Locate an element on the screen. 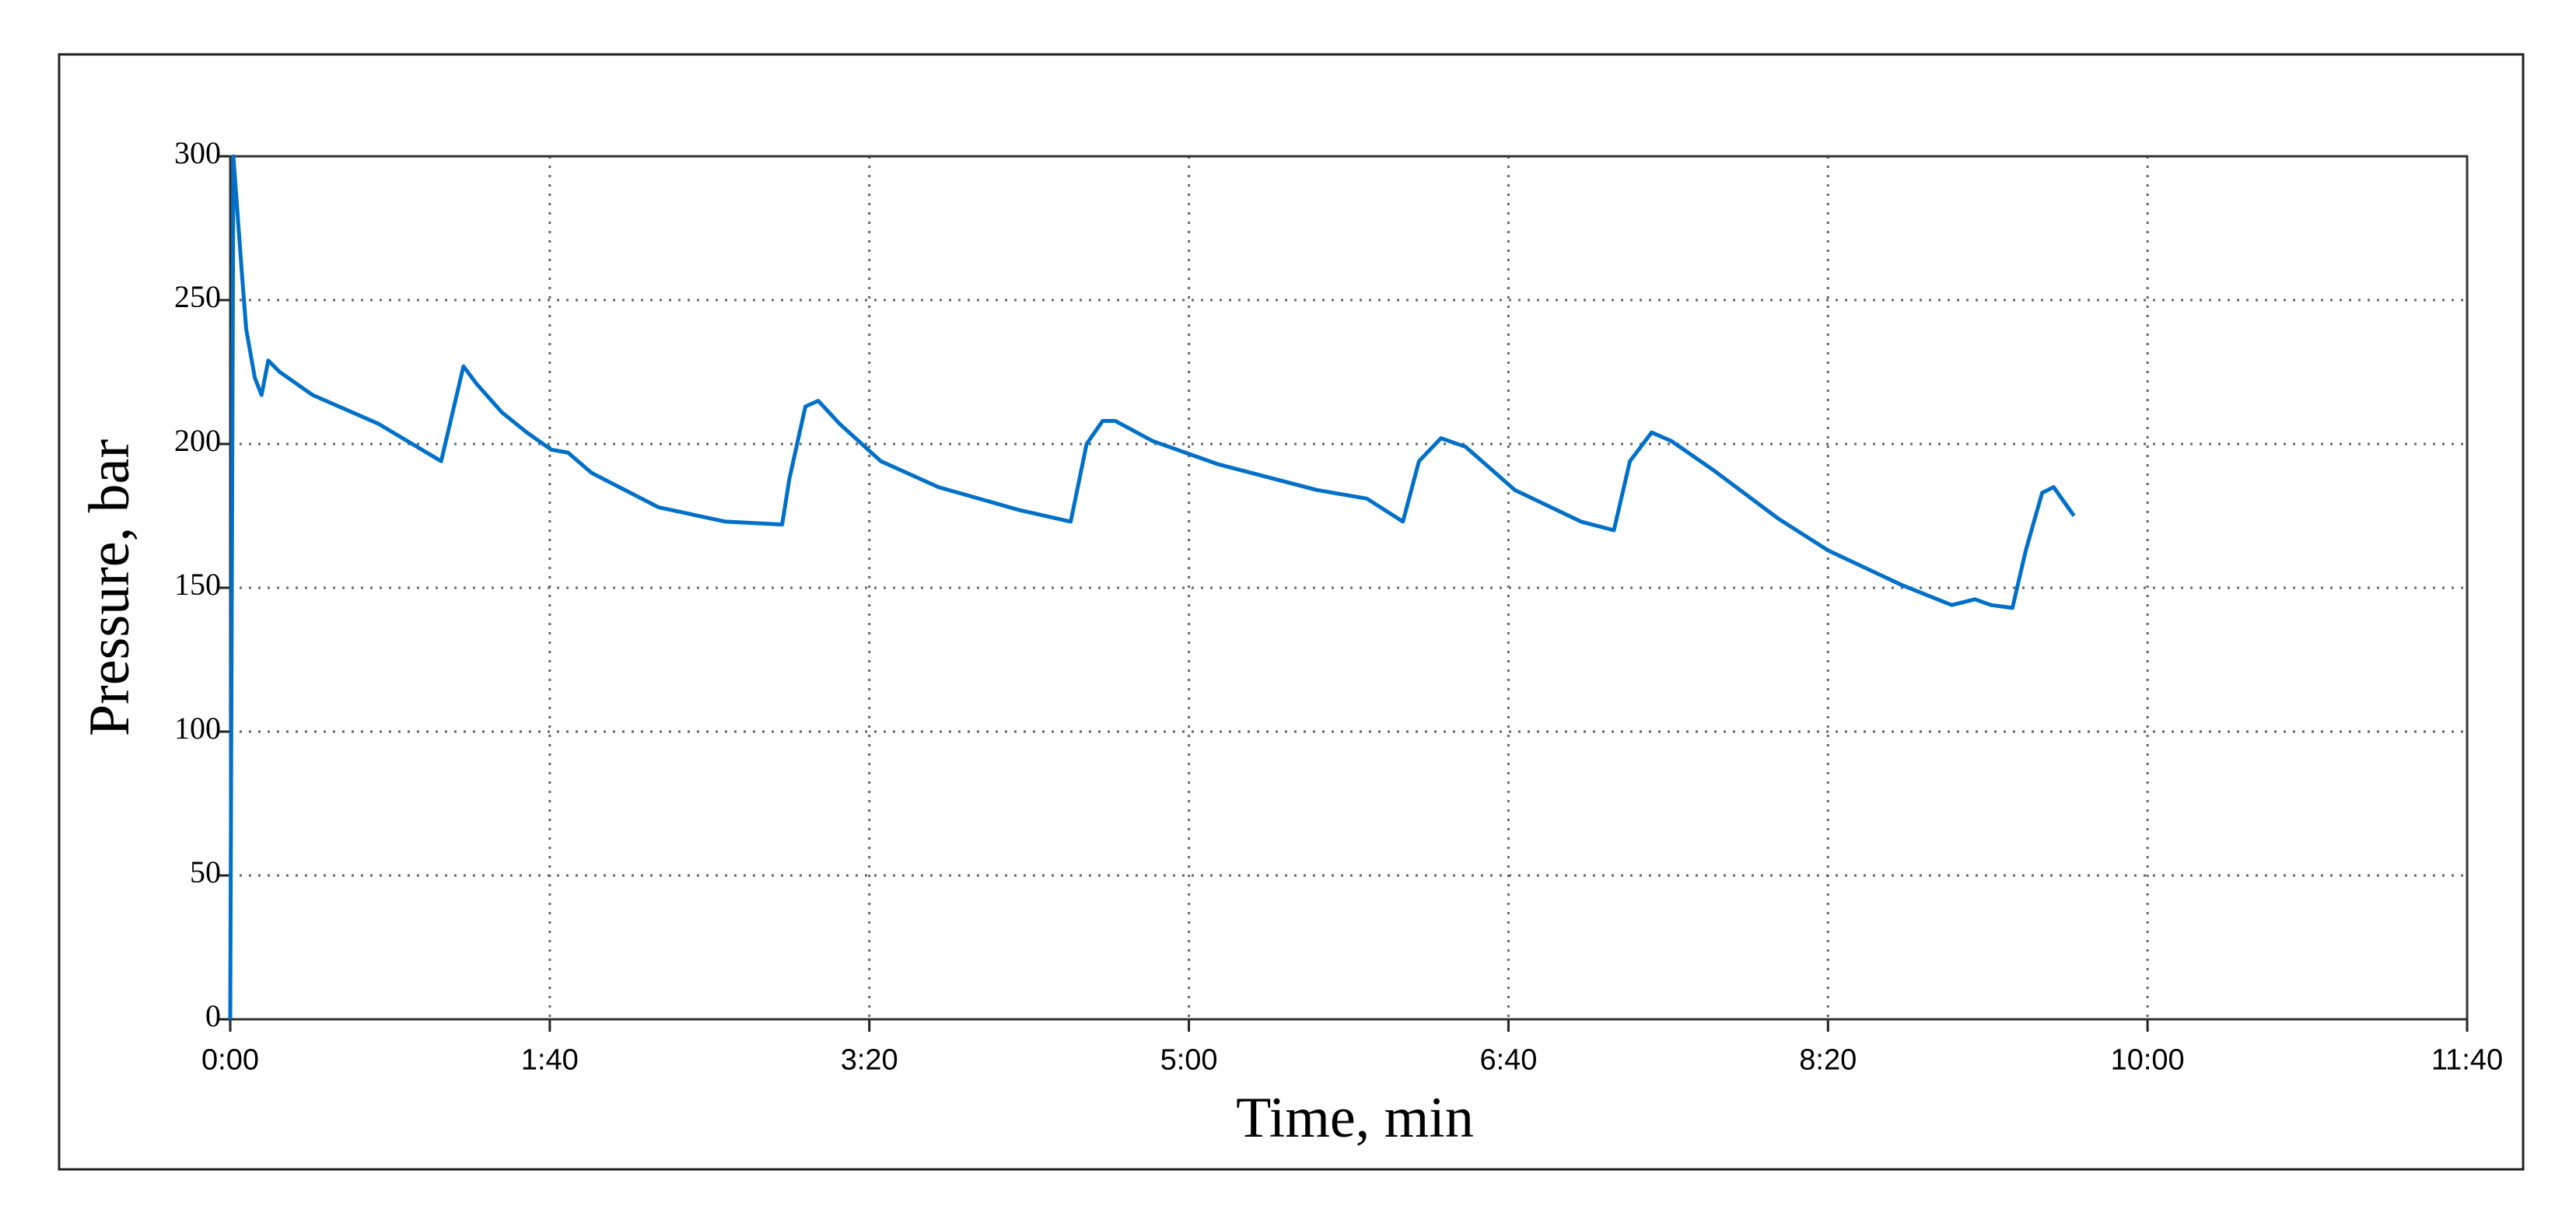  y-axis-title: Pressure, bar is located at coordinates (110, 587).